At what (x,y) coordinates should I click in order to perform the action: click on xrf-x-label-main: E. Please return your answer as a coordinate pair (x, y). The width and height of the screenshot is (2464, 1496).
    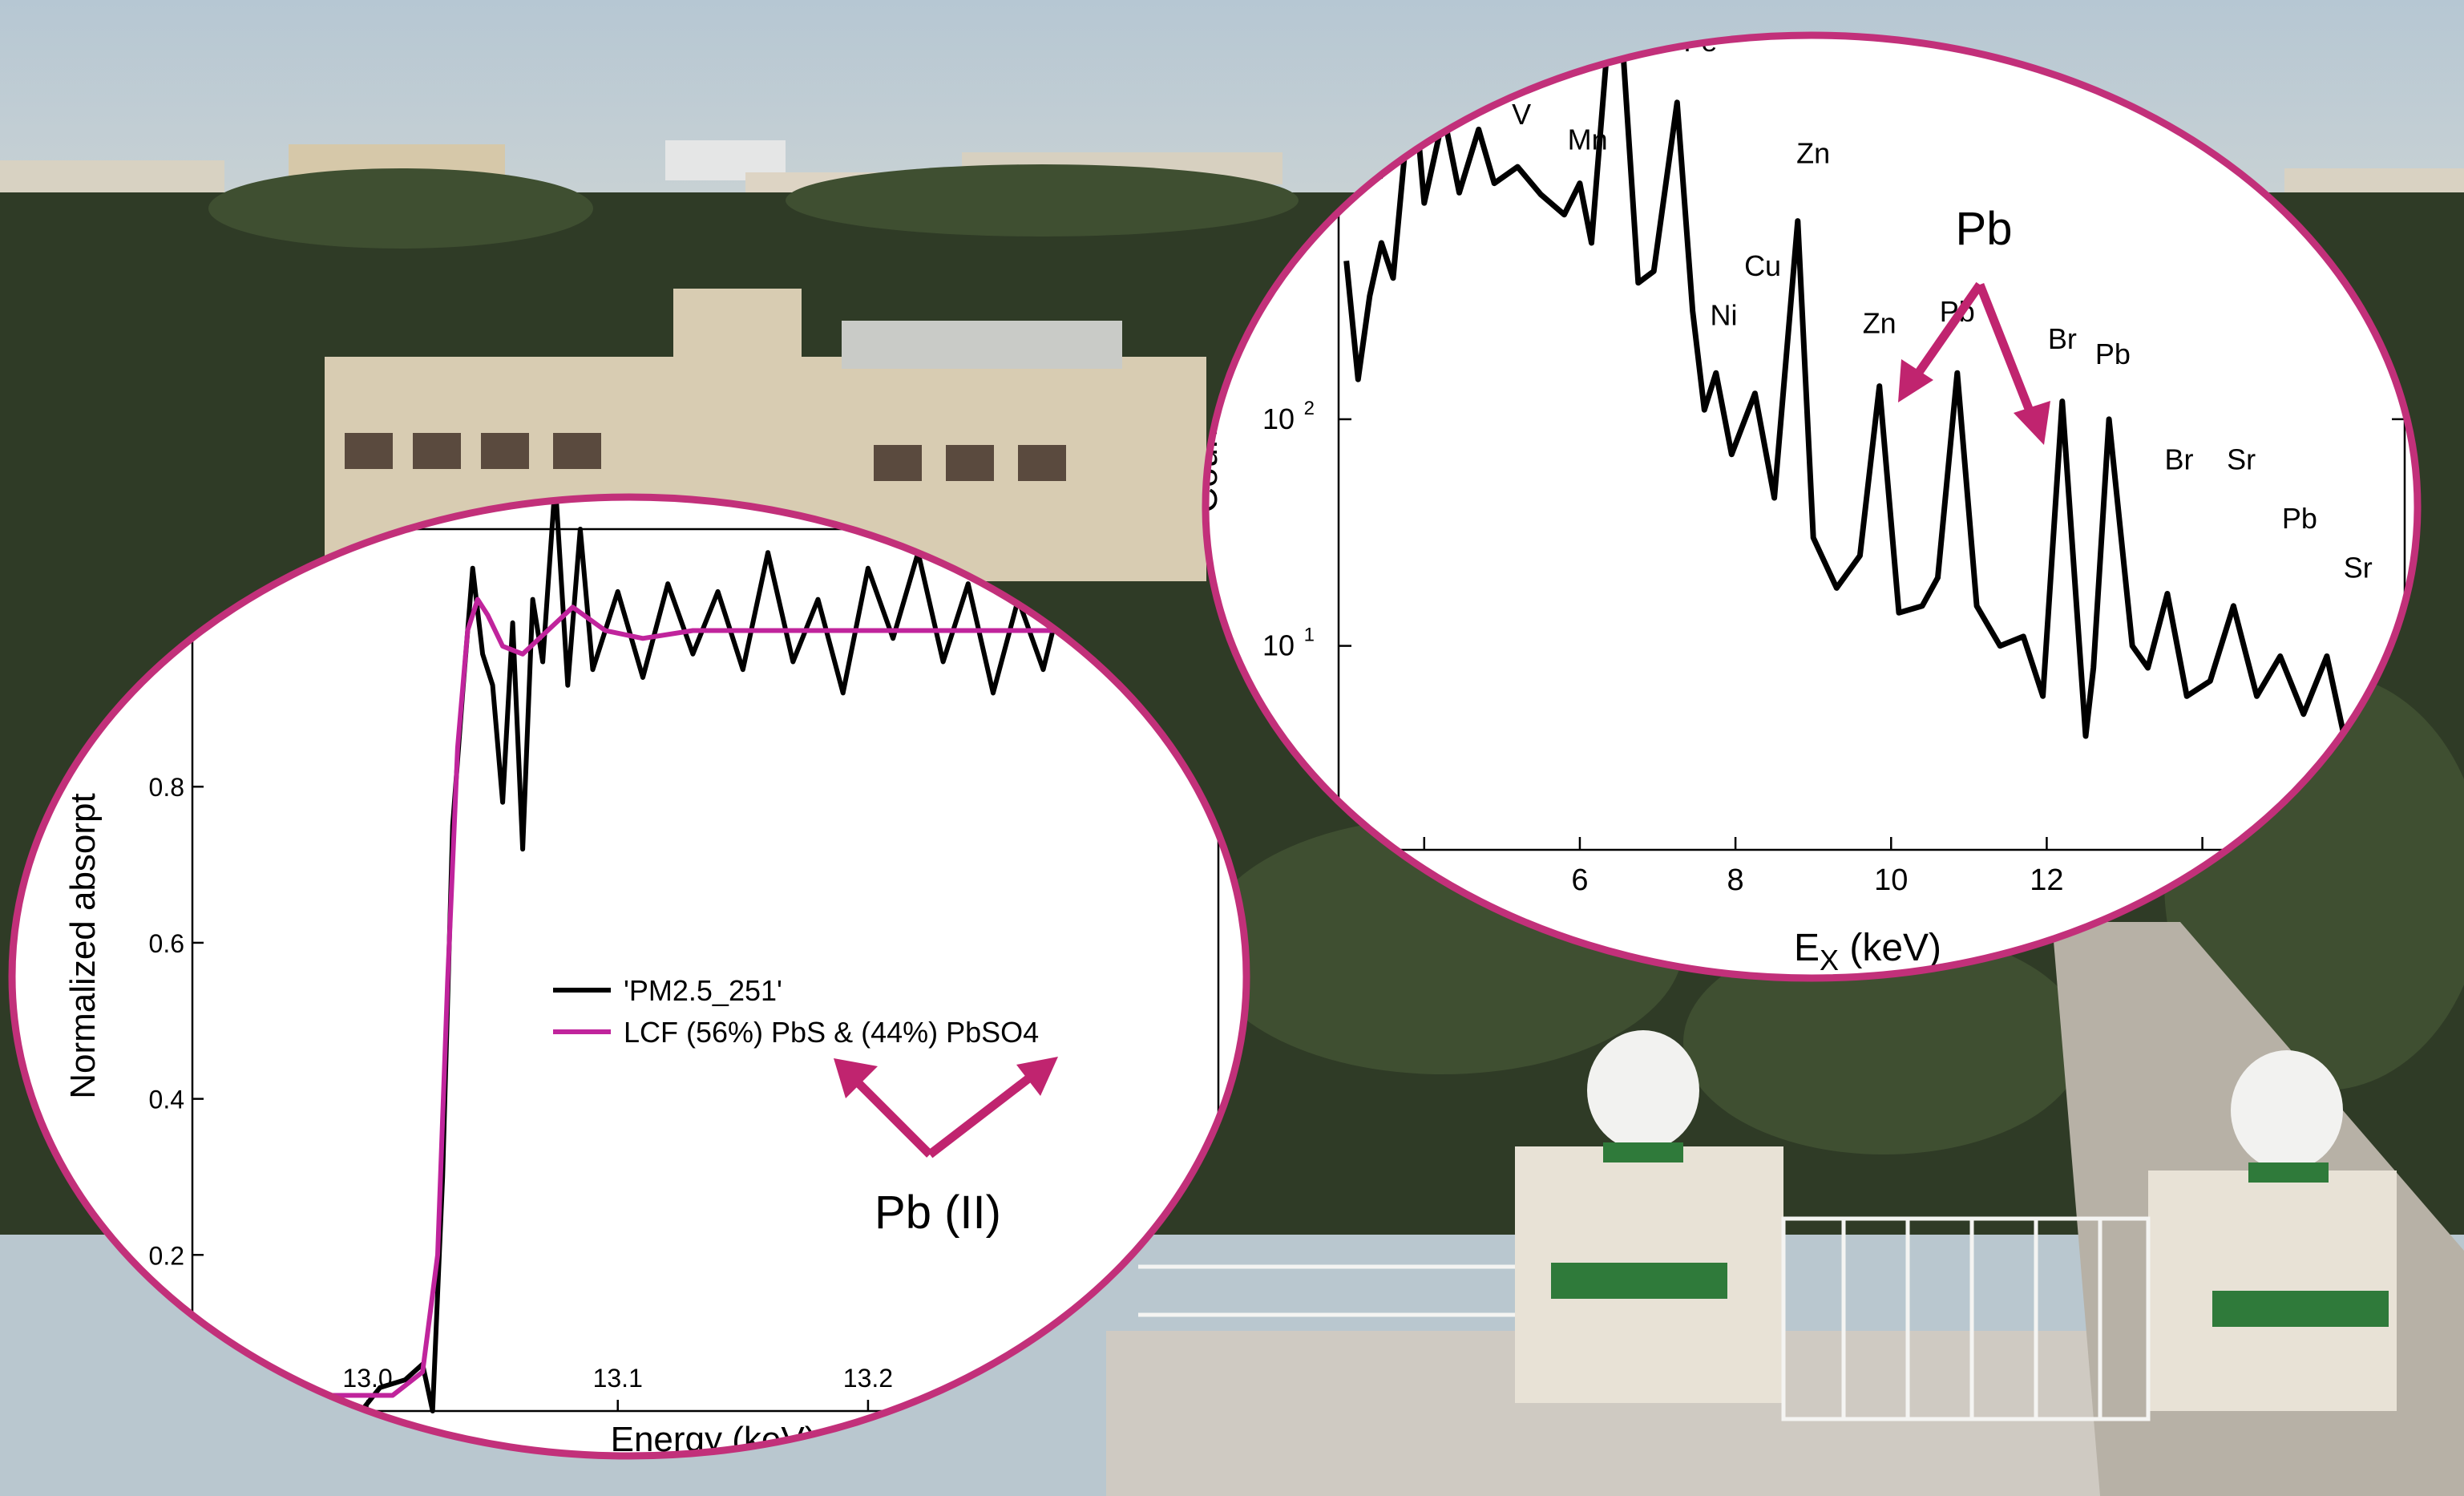
    Looking at the image, I should click on (1807, 948).